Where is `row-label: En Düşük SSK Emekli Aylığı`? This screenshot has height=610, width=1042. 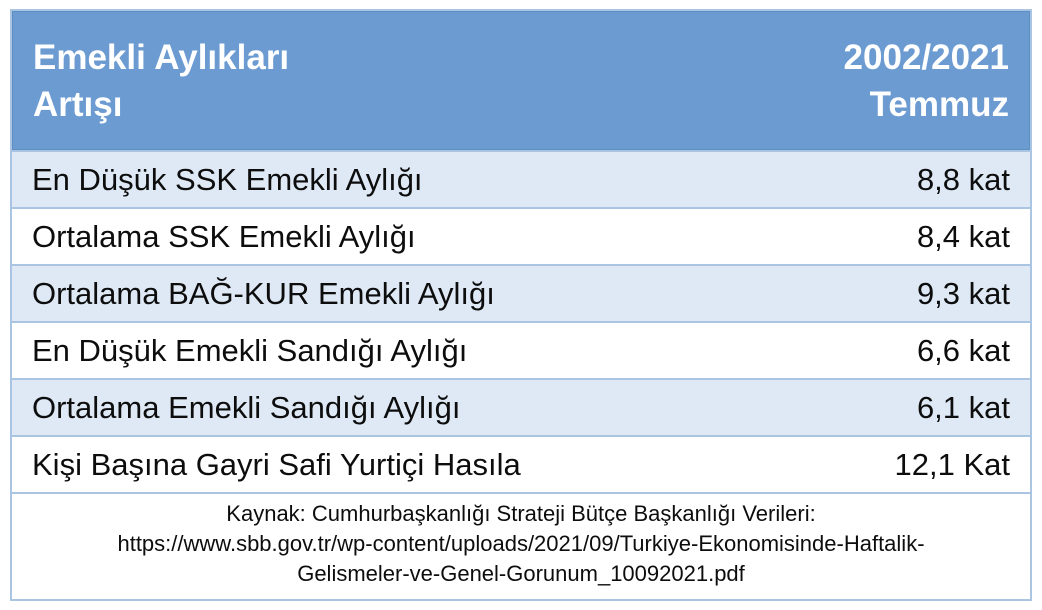 row-label: En Düşük SSK Emekli Aylığı is located at coordinates (227, 179).